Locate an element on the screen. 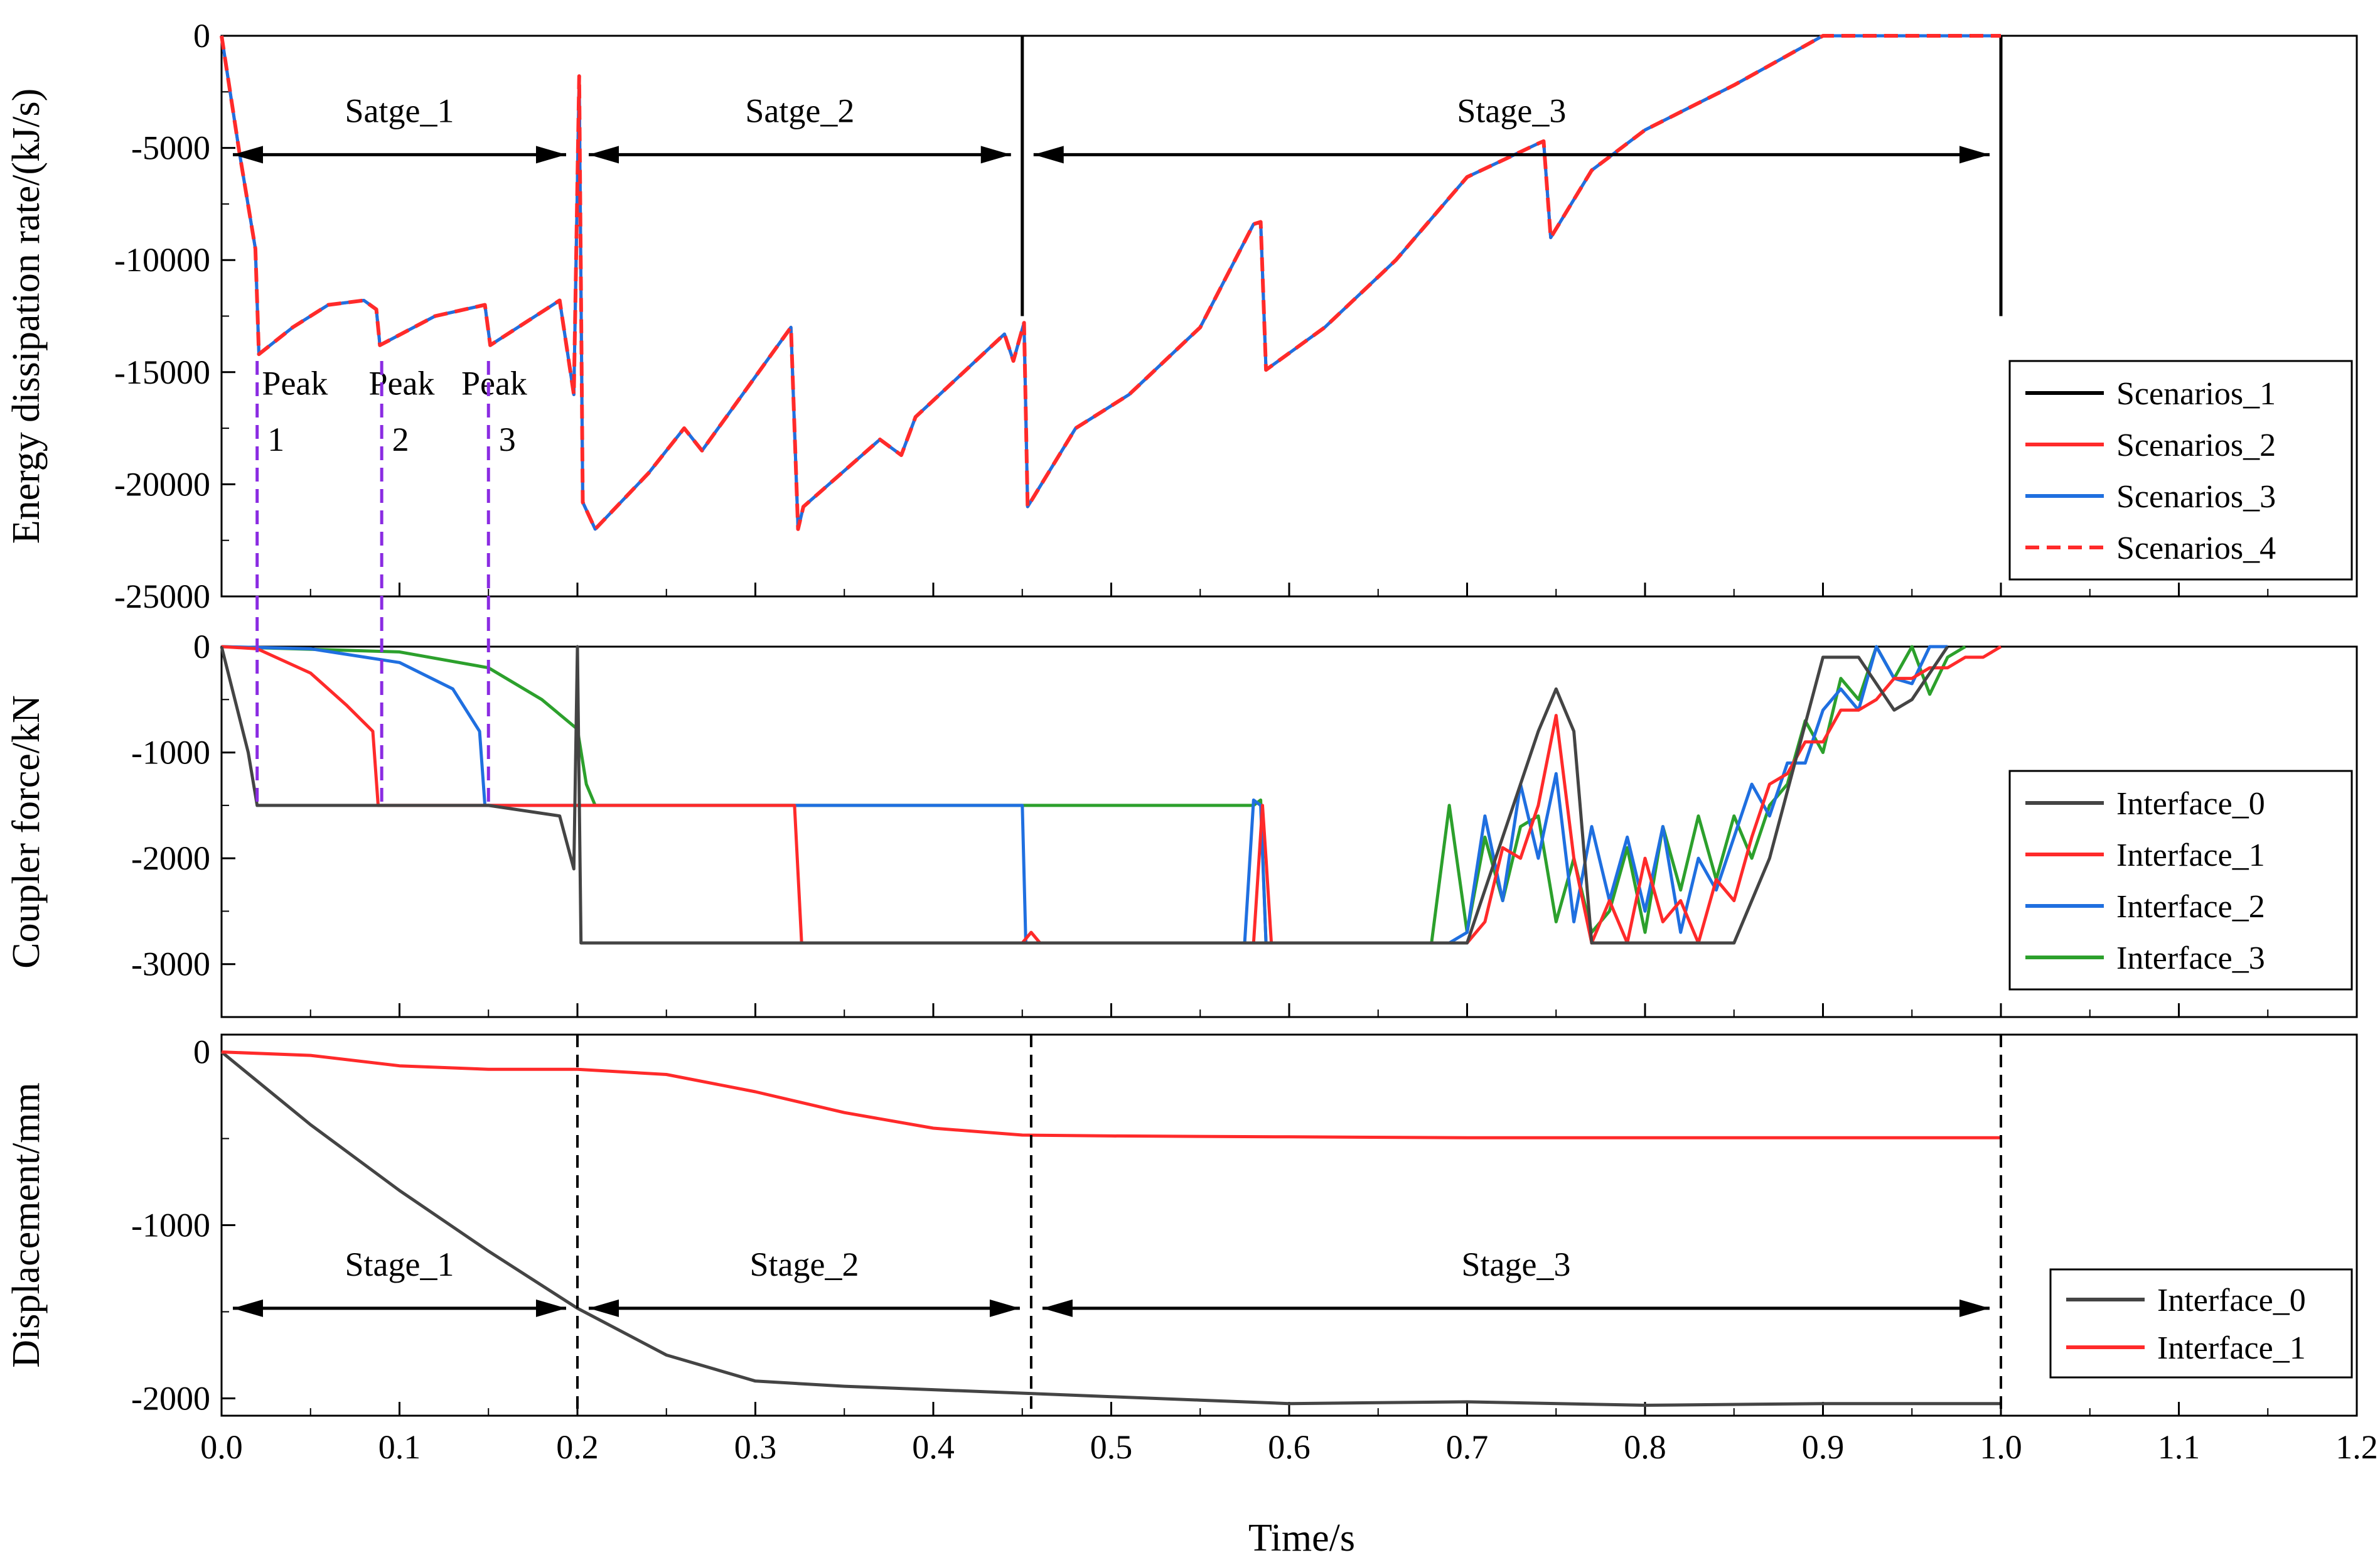 The image size is (2380, 1567). x-tick-label: 0.5 is located at coordinates (1111, 1447).